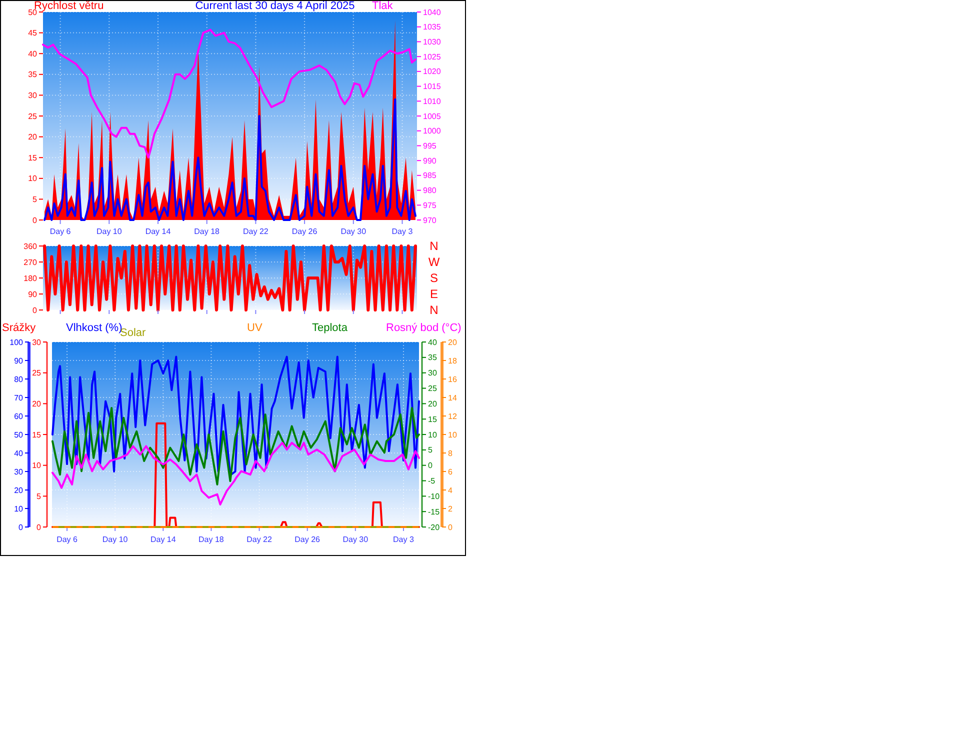  What do you see at coordinates (434, 496) in the screenshot?
I see `y3-tick-label: -10` at bounding box center [434, 496].